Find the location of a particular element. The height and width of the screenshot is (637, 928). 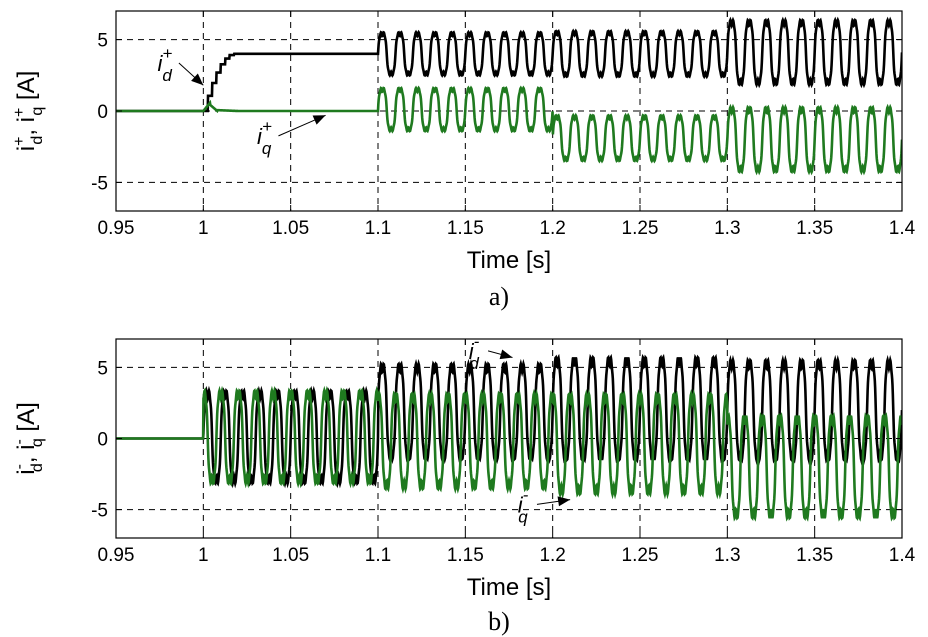

y-axis-label: i-d, i-q [A] is located at coordinates (28, 438).